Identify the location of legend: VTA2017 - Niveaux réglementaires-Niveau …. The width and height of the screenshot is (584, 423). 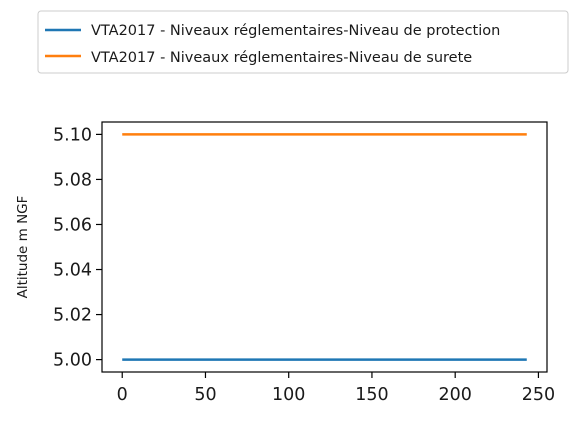
(303, 42).